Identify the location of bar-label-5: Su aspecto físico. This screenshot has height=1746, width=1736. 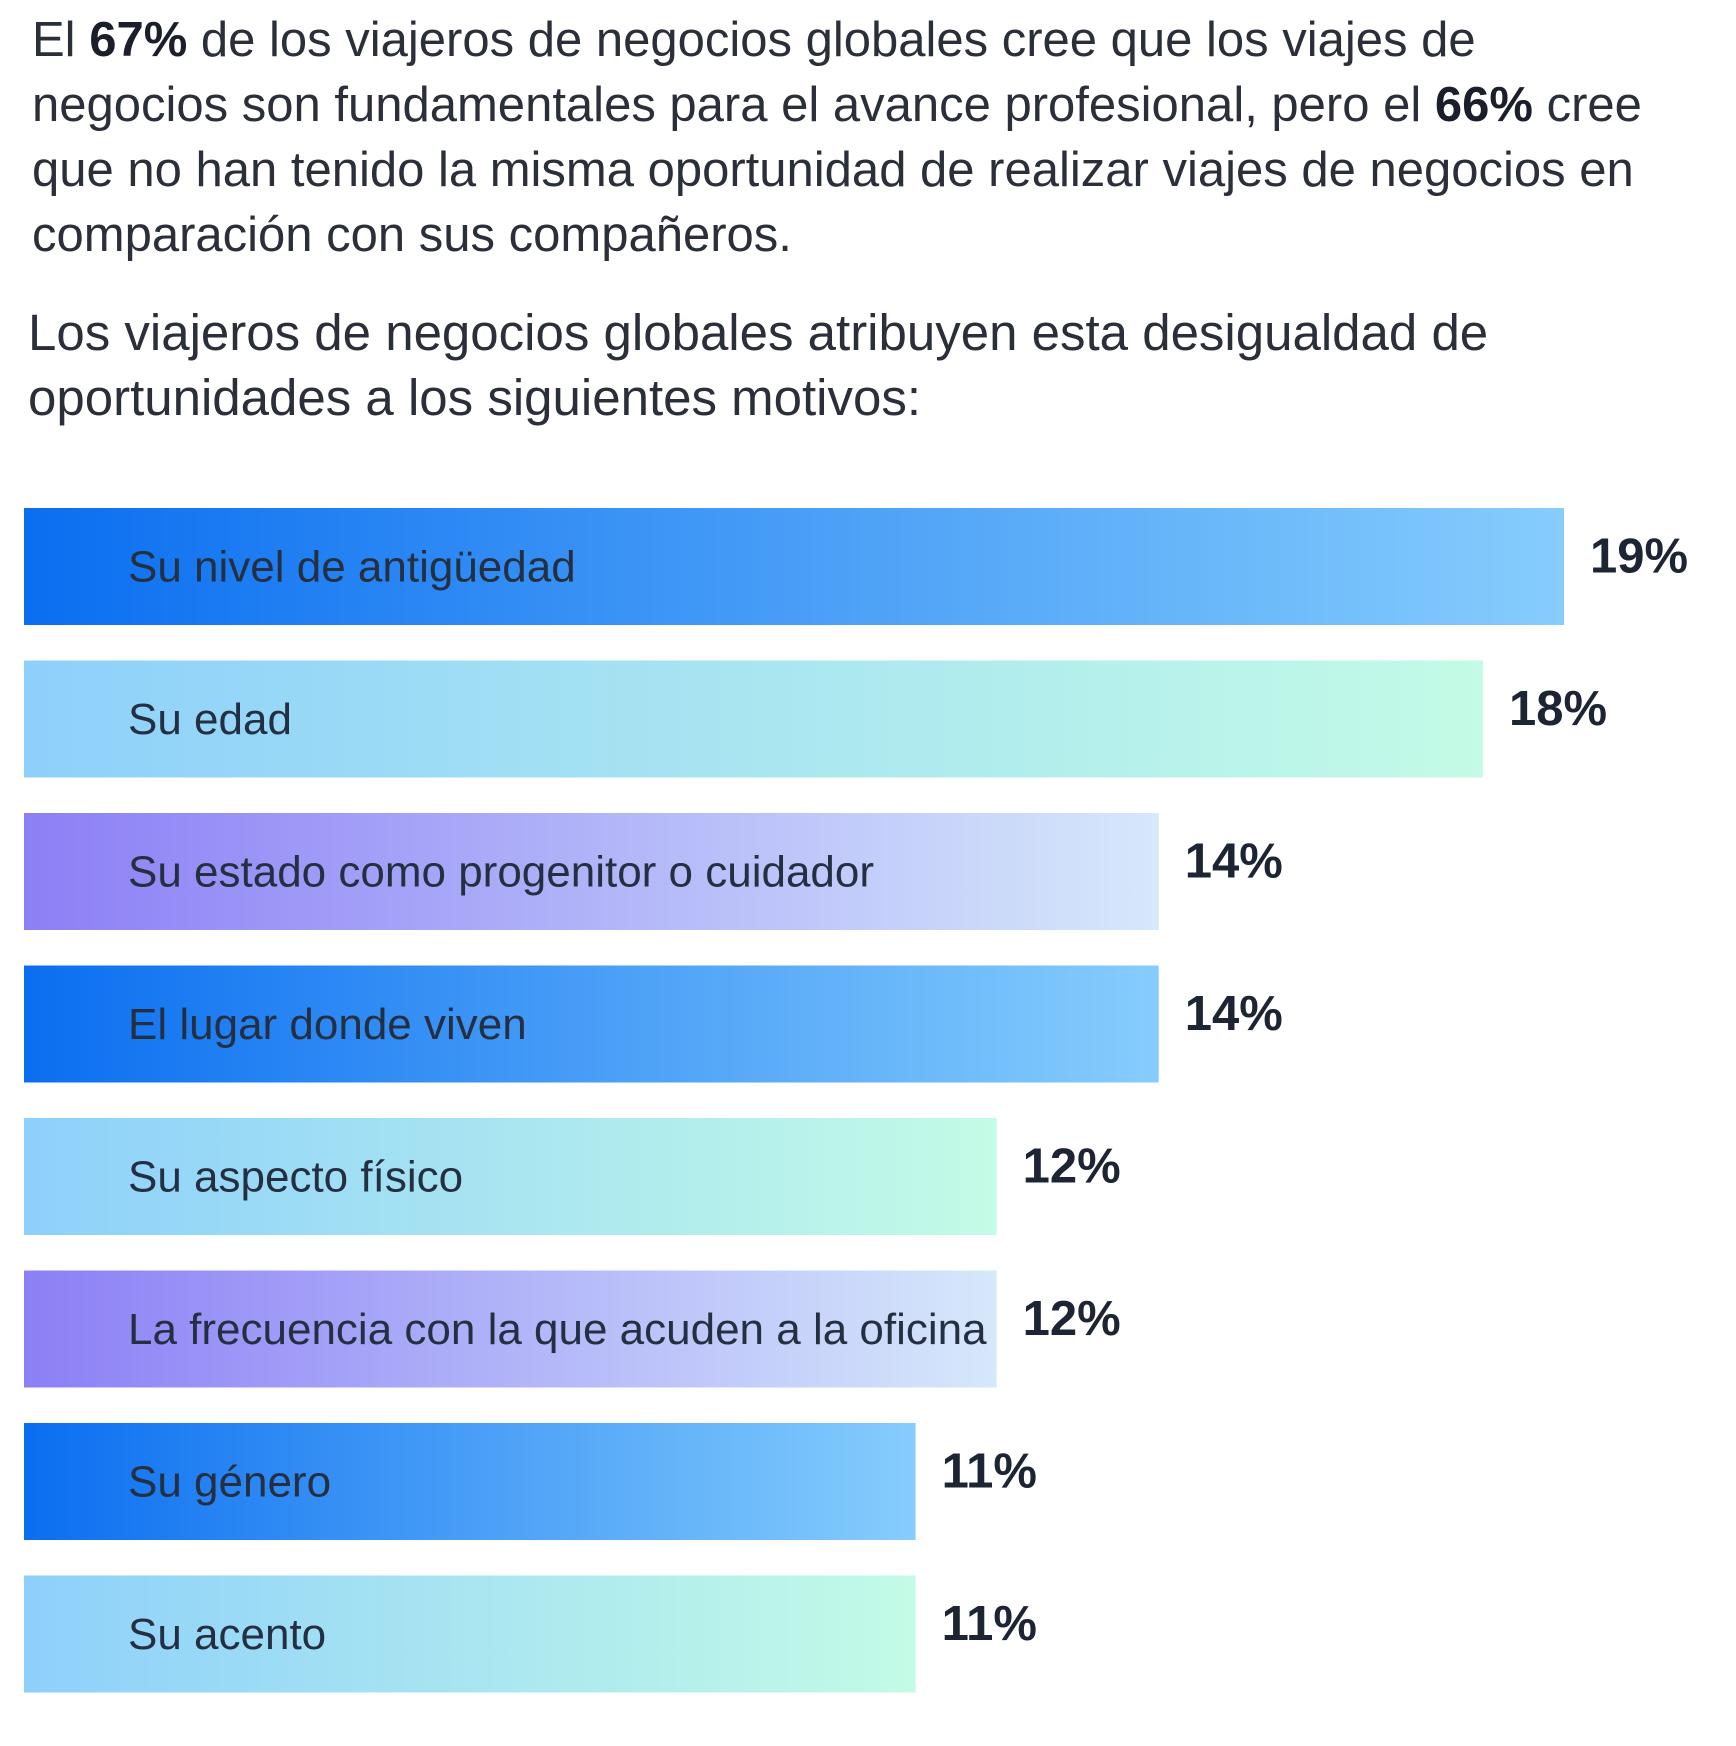
(295, 1177).